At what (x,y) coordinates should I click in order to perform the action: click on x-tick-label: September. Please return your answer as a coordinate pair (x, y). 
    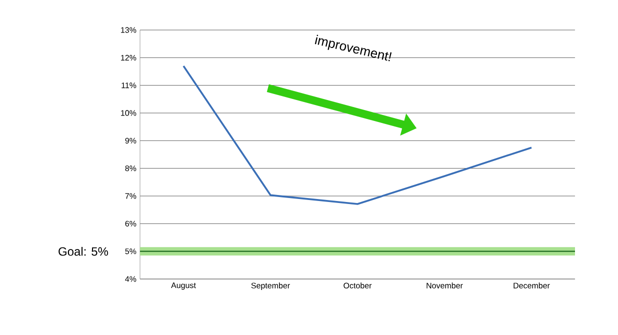
    Looking at the image, I should click on (270, 286).